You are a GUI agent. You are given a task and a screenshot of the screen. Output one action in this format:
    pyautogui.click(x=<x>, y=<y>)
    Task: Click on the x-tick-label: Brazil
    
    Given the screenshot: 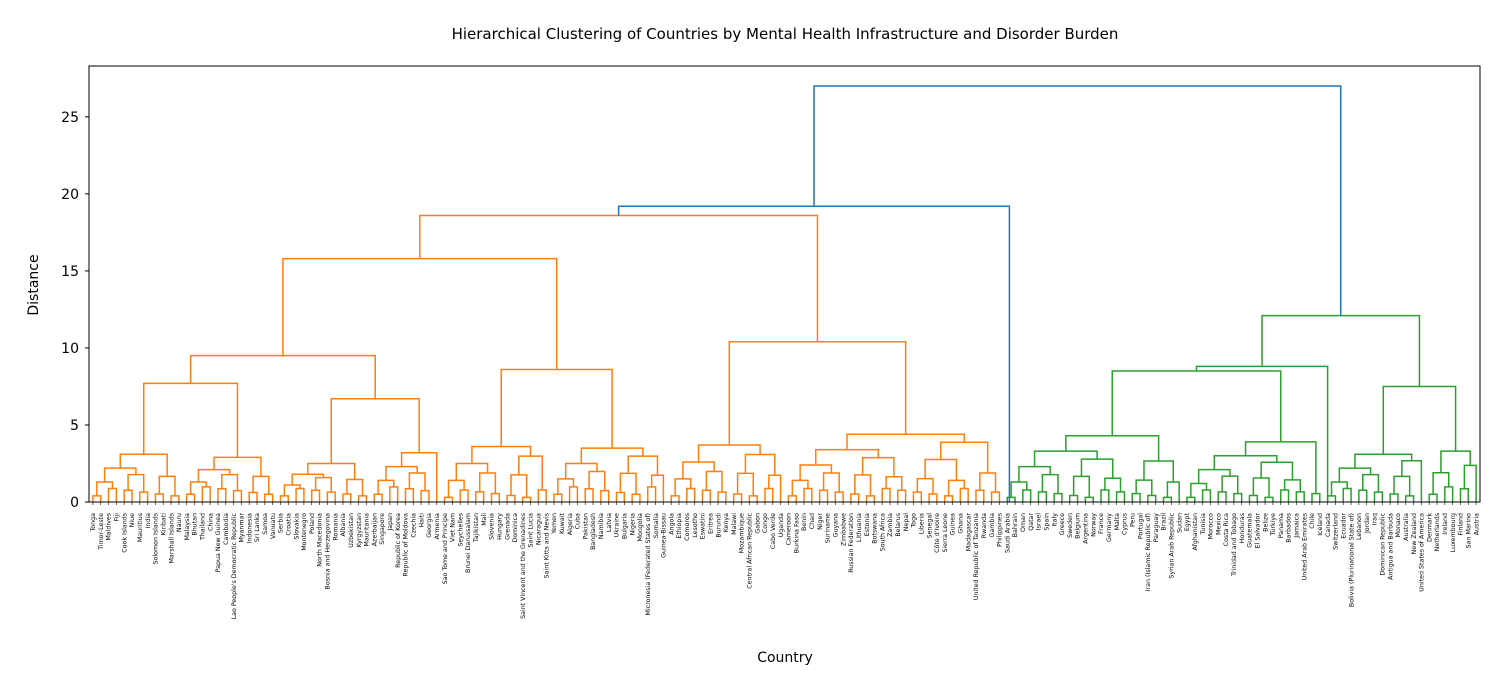 What is the action you would take?
    pyautogui.click(x=1164, y=522)
    